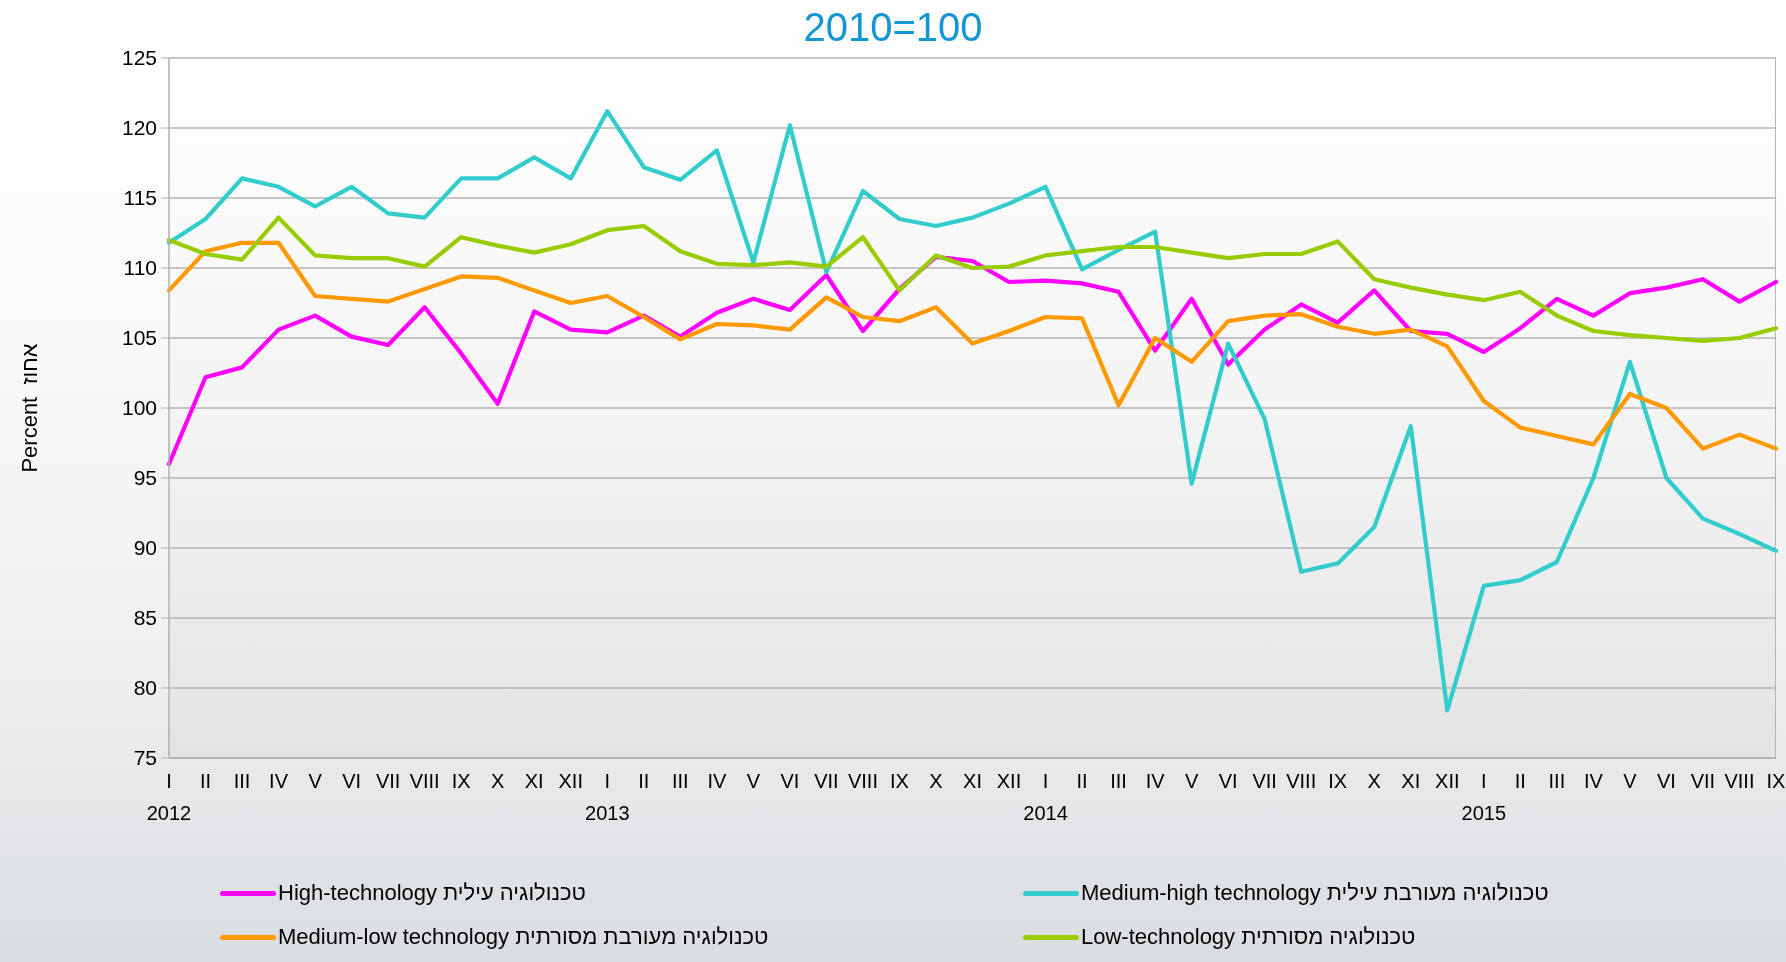 Image resolution: width=1786 pixels, height=962 pixels. What do you see at coordinates (1045, 797) in the screenshot?
I see `x-tick-label: I 2014` at bounding box center [1045, 797].